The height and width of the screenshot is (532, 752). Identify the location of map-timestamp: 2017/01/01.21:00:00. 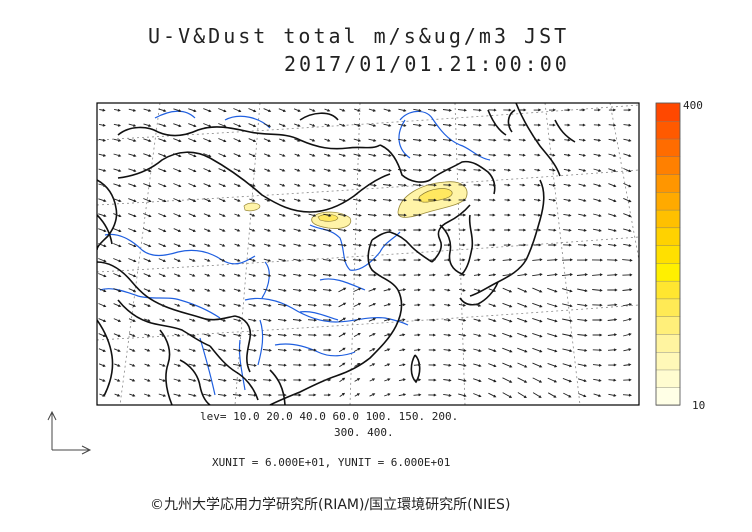
(427, 64).